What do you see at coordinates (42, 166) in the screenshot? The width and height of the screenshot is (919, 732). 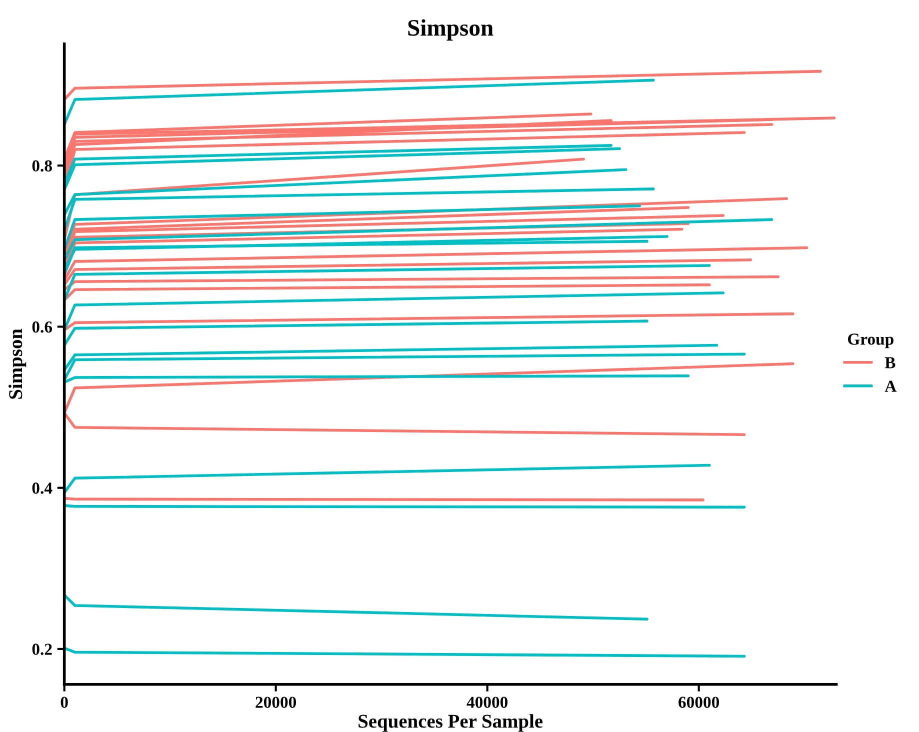 I see `y-tick-label: 0.8` at bounding box center [42, 166].